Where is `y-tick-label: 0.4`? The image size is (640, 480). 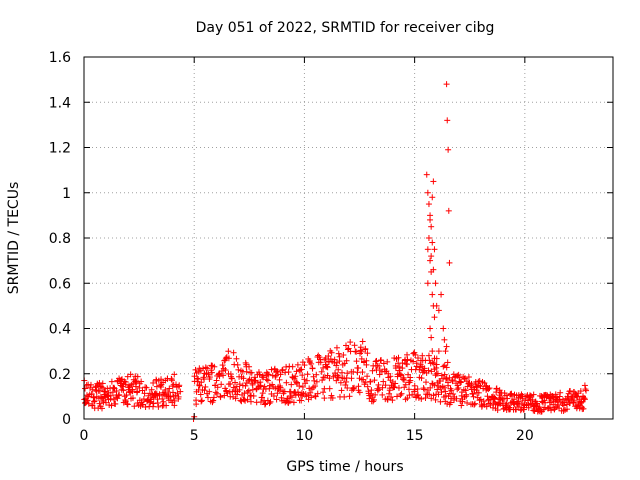
y-tick-label: 0.4 is located at coordinates (60, 330).